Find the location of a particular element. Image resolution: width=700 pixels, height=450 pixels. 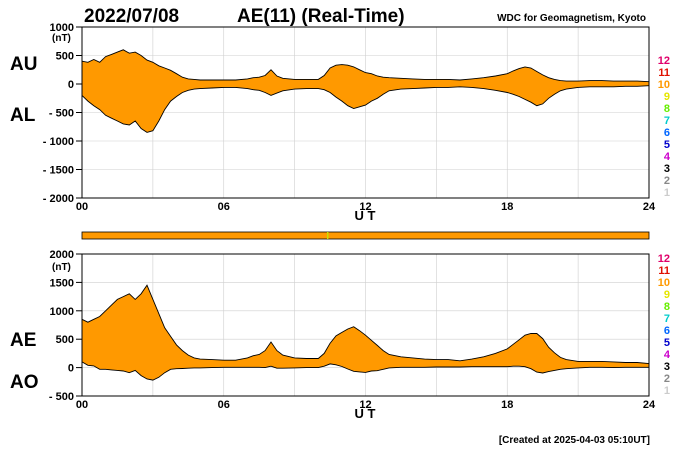

al-series-label: AL is located at coordinates (23, 115).